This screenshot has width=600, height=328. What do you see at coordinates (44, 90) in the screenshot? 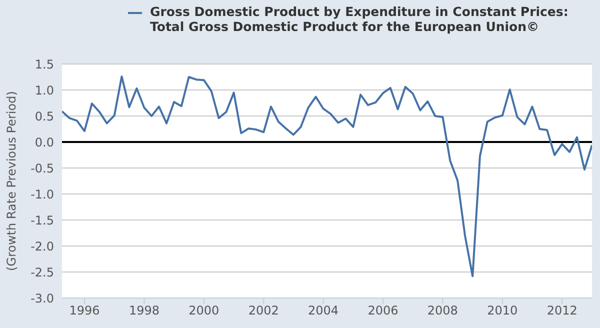
I see `y-tick-label: 1.0` at bounding box center [44, 90].